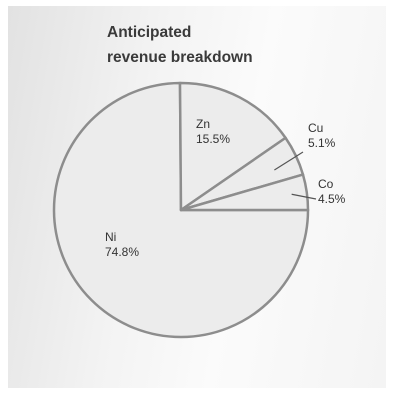 This screenshot has height=395, width=394. What do you see at coordinates (122, 252) in the screenshot?
I see `slice-value-ni: 74.8%` at bounding box center [122, 252].